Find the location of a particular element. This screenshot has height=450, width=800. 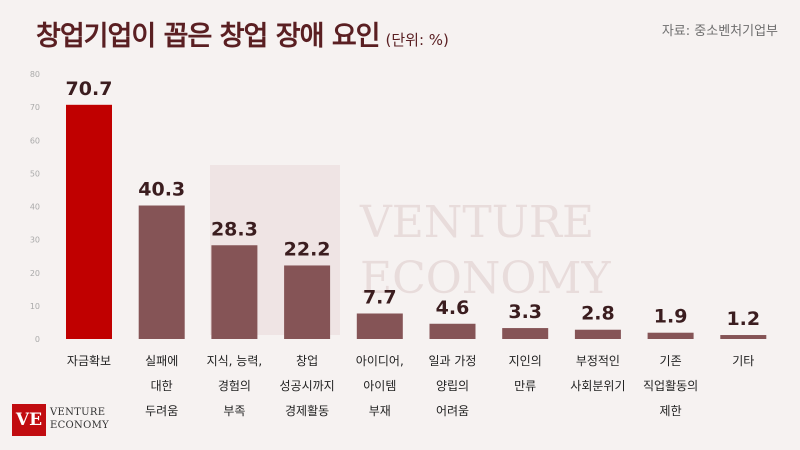

chart-title: 창업기업이 꼽은 창업 장애 요인 (단위: %) is located at coordinates (242, 33).